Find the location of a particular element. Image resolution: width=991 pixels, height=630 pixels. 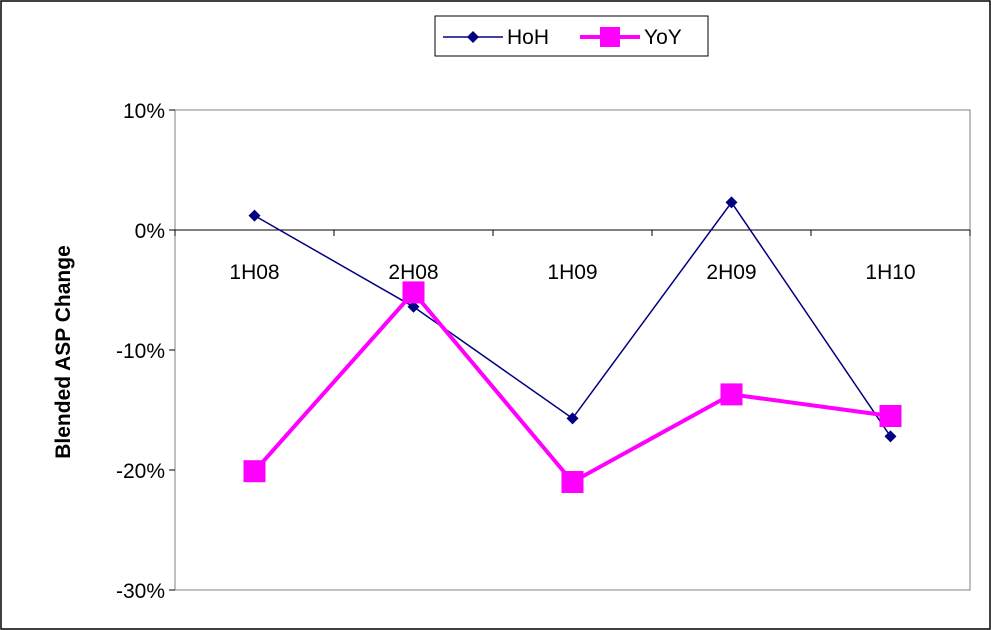

y-tick-label: -10% is located at coordinates (140, 351).